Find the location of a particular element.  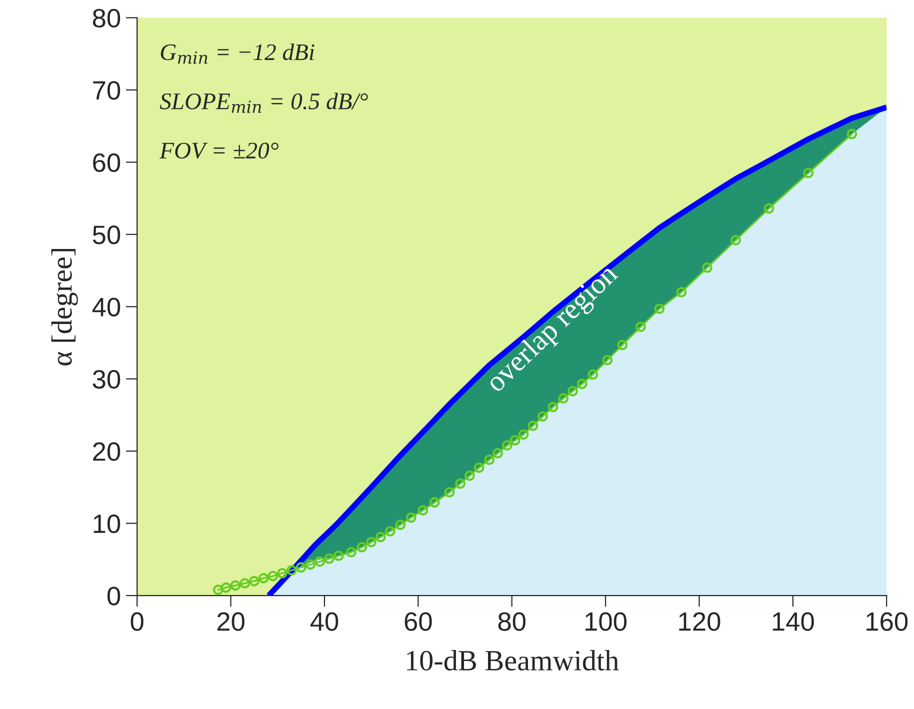

y-tick-label: 50 is located at coordinates (106, 235).